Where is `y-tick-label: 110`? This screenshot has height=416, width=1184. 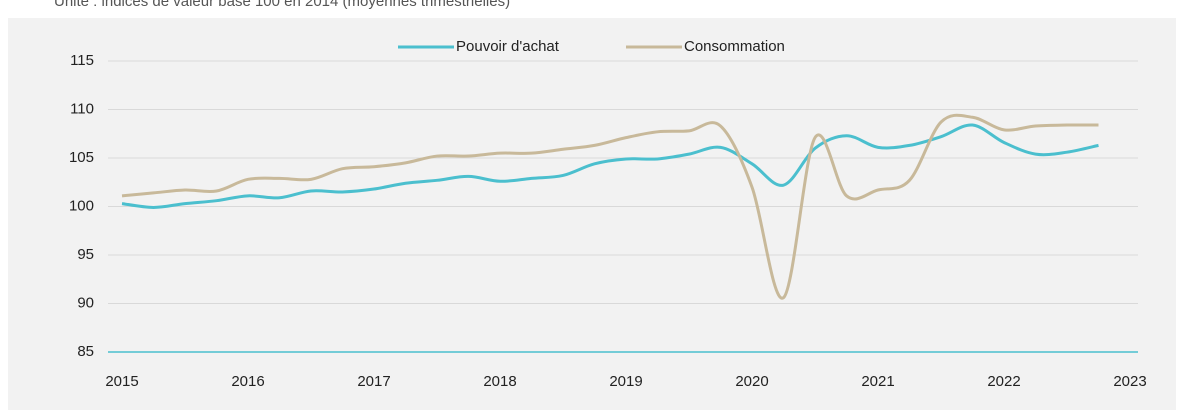
y-tick-label: 110 is located at coordinates (82, 108).